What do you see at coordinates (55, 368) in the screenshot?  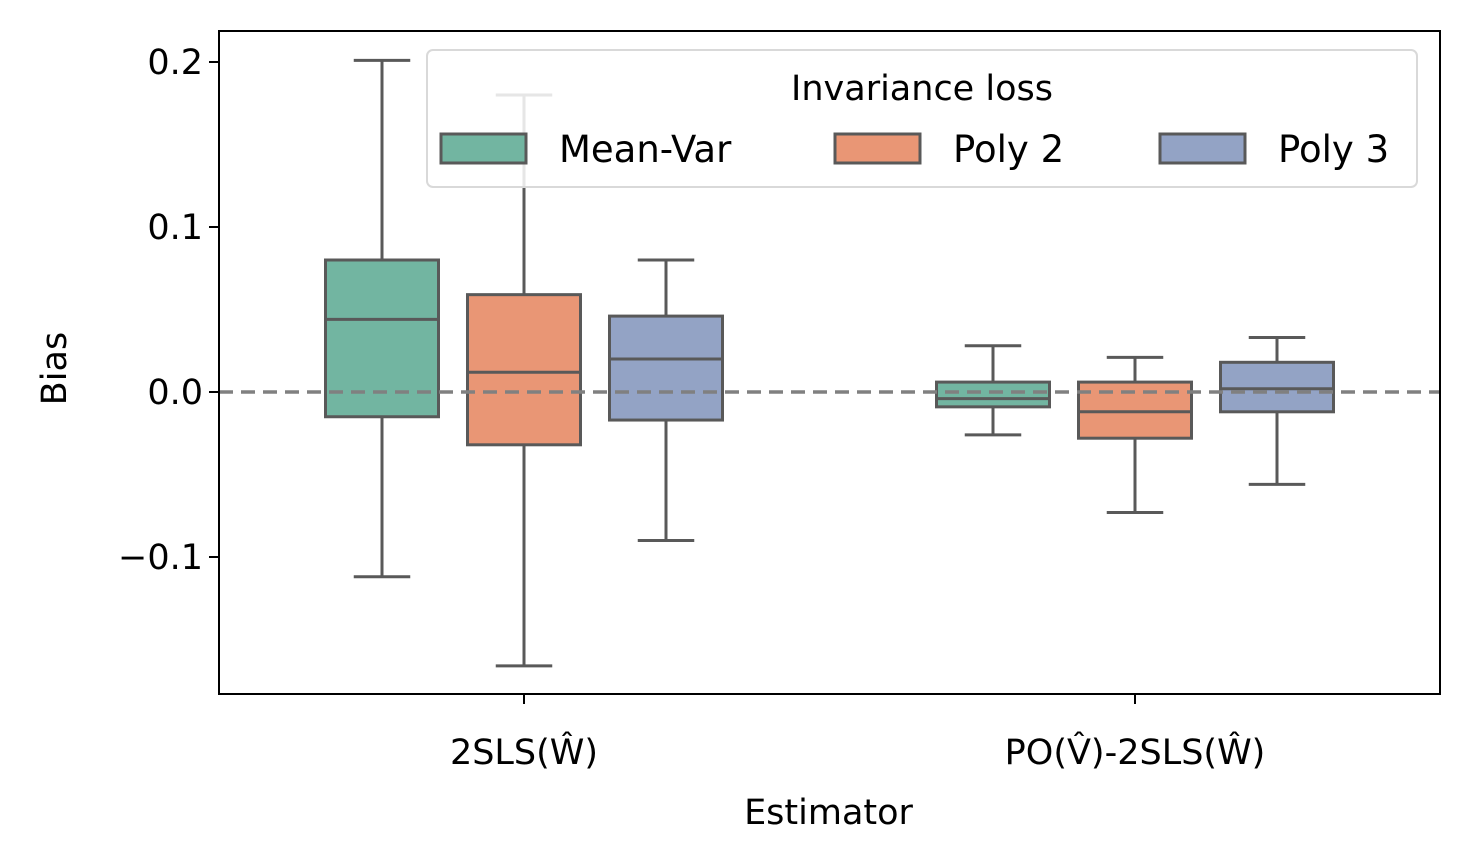 I see `y-axis-label: Bias` at bounding box center [55, 368].